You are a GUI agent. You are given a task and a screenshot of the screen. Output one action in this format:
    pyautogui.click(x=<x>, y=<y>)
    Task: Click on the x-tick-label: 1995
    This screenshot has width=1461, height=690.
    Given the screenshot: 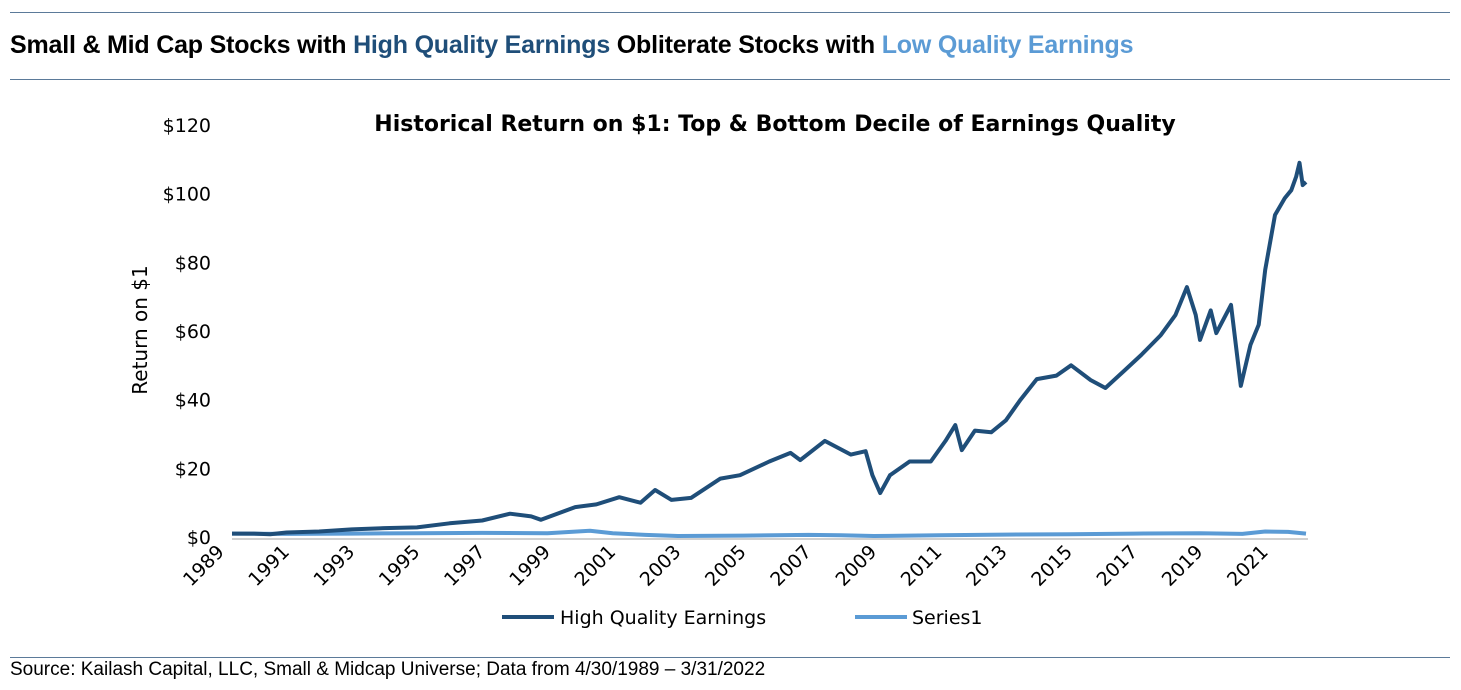 What is the action you would take?
    pyautogui.click(x=400, y=566)
    